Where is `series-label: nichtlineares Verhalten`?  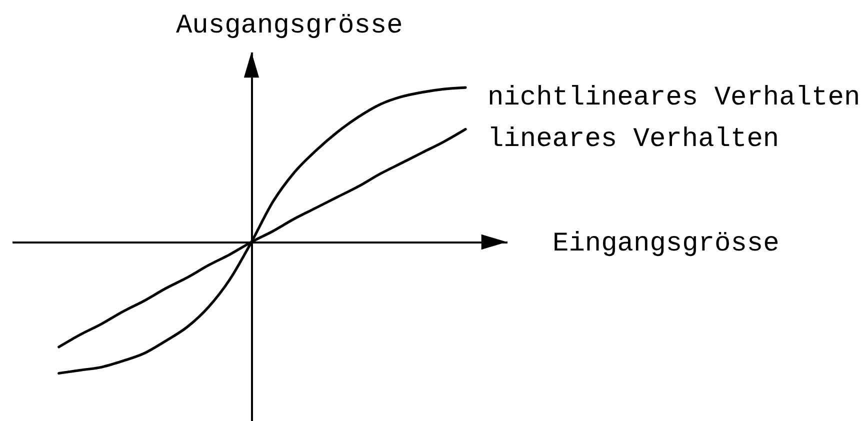 series-label: nichtlineares Verhalten is located at coordinates (673, 99).